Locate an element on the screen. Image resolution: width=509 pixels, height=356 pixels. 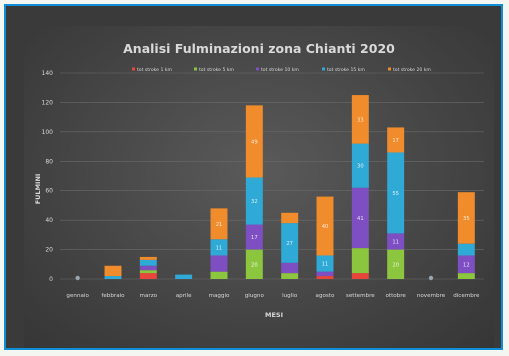
y-axis-label: FULMINI is located at coordinates (38, 189).